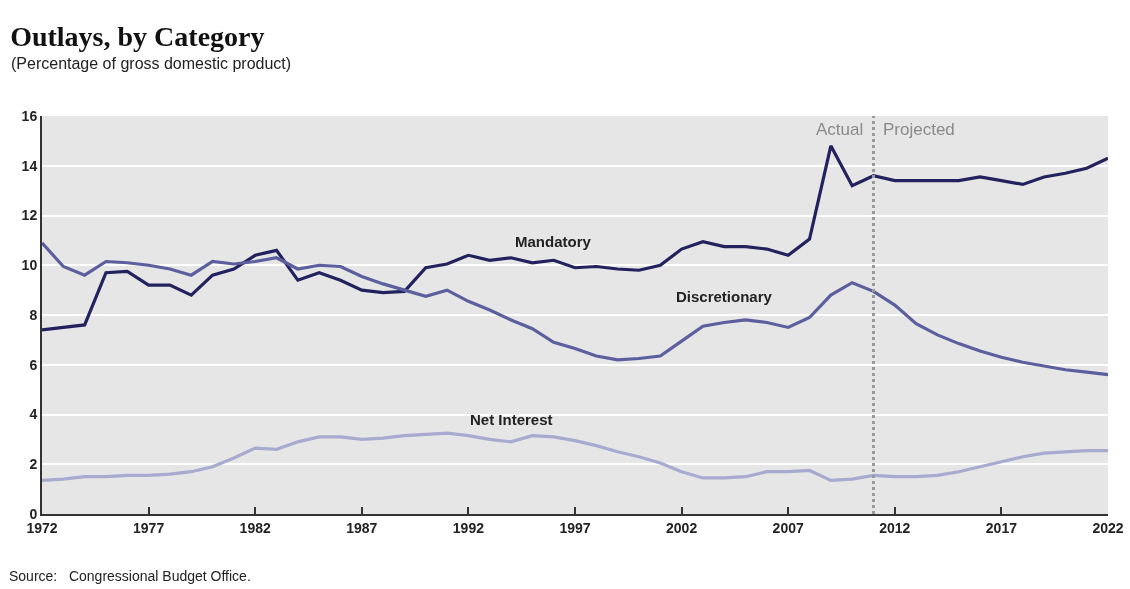 The height and width of the screenshot is (589, 1130). Describe the element at coordinates (29, 165) in the screenshot. I see `y-tick-label: 14` at that location.